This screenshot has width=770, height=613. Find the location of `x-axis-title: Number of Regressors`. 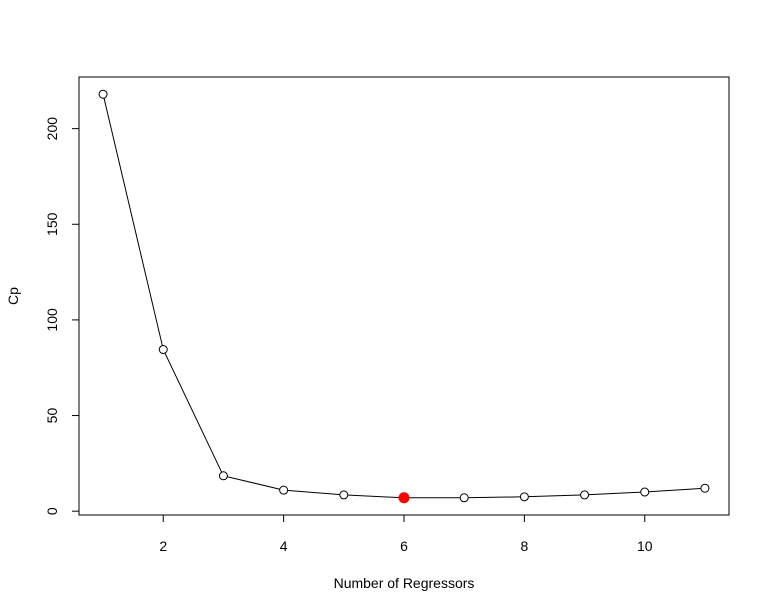

x-axis-title: Number of Regressors is located at coordinates (404, 583).